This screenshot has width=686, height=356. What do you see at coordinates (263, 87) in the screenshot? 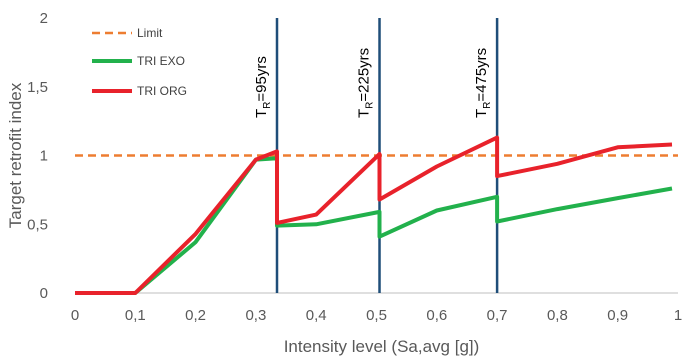
I see `return-period-label: TR=95yrs` at bounding box center [263, 87].